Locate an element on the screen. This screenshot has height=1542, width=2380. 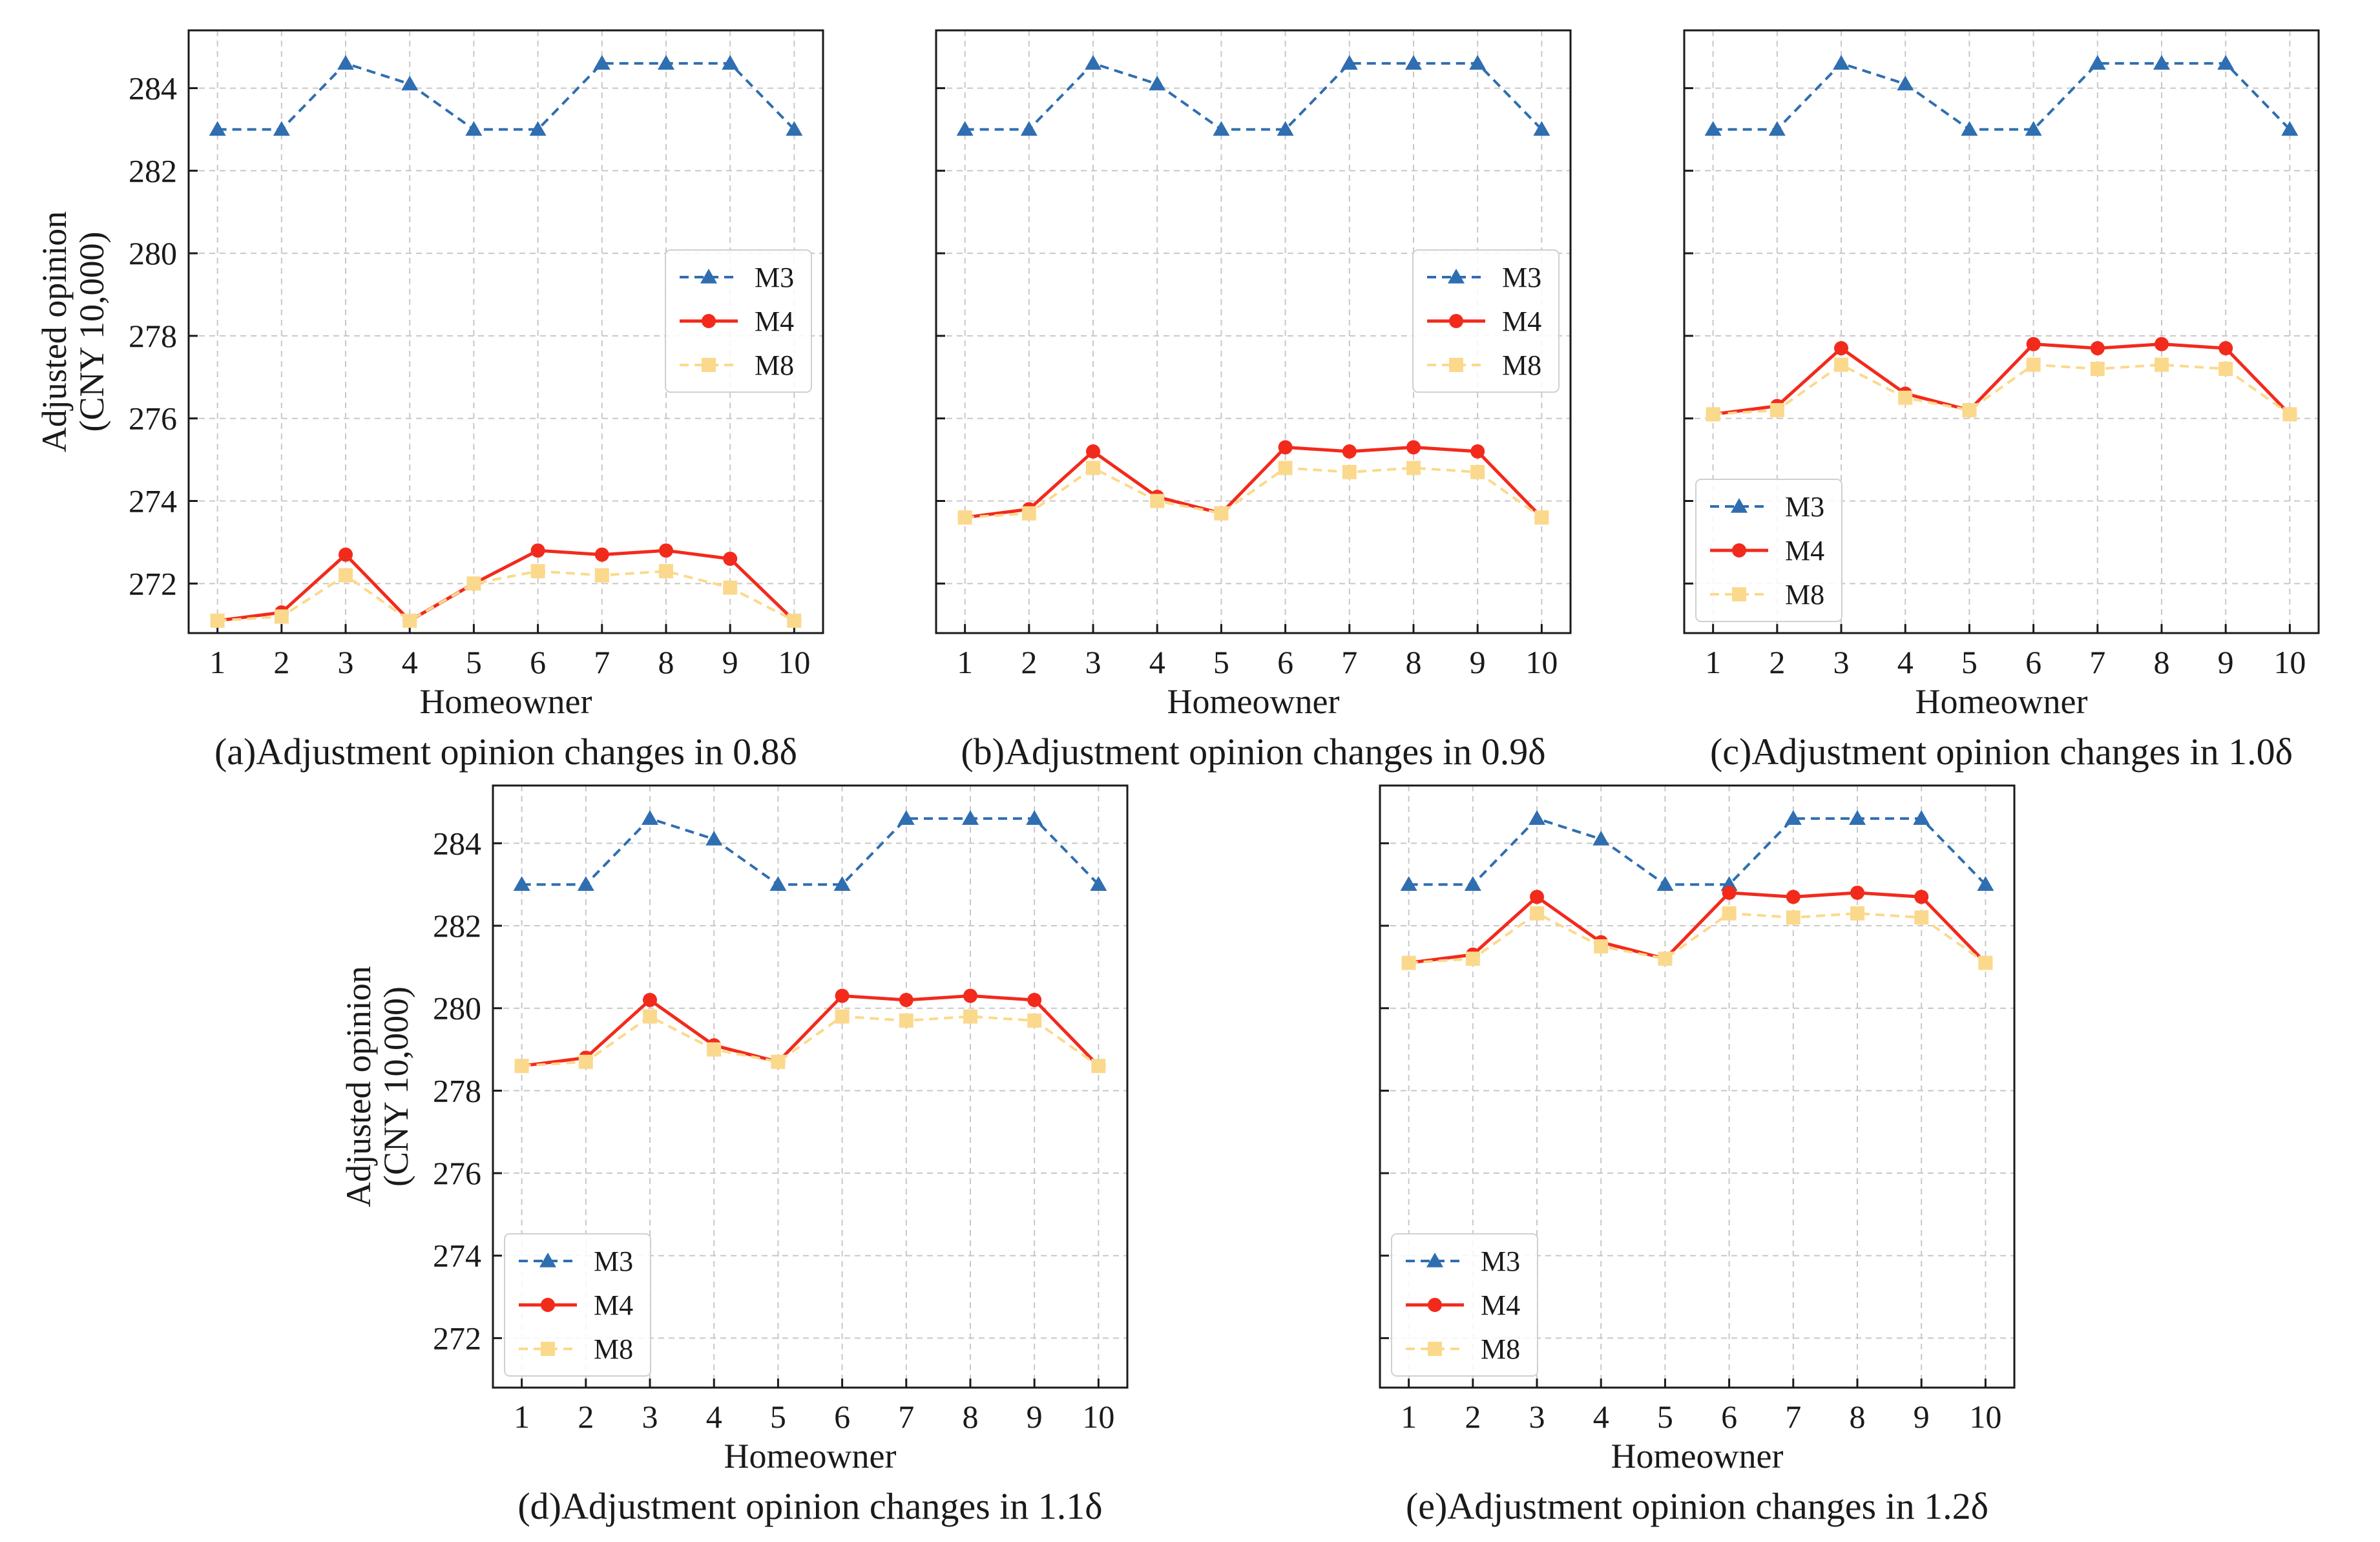
x-tick-label: 6 is located at coordinates (538, 662).